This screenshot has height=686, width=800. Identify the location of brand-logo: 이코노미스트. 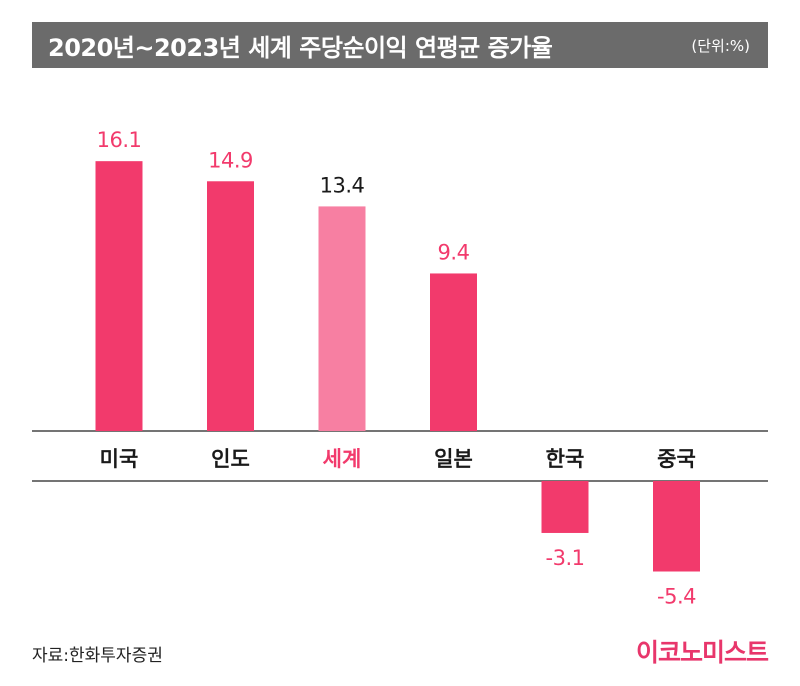
(702, 652).